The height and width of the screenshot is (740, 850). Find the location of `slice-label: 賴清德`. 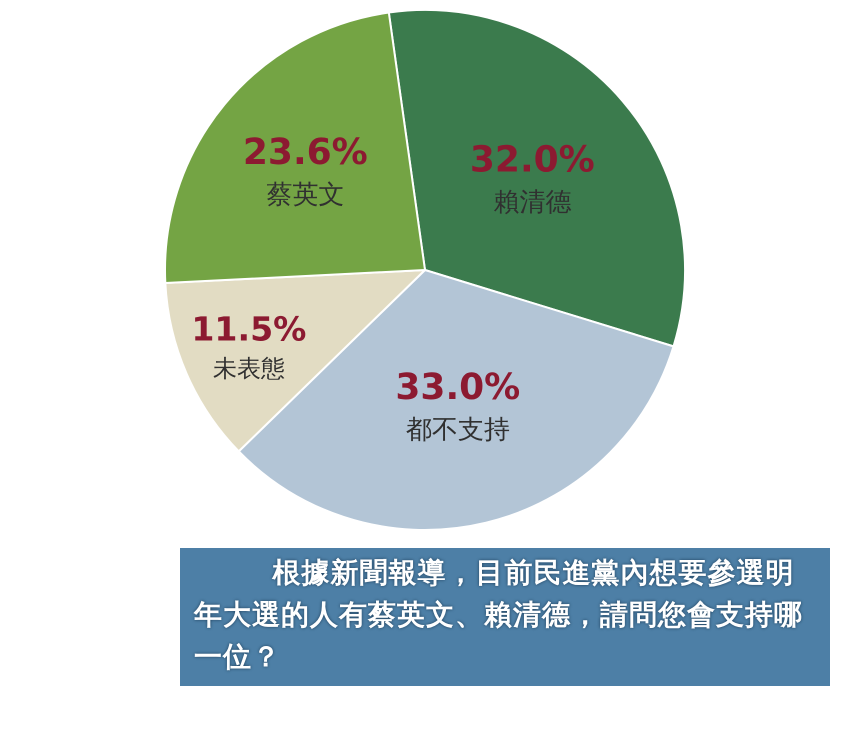

slice-label: 賴清德 is located at coordinates (532, 203).